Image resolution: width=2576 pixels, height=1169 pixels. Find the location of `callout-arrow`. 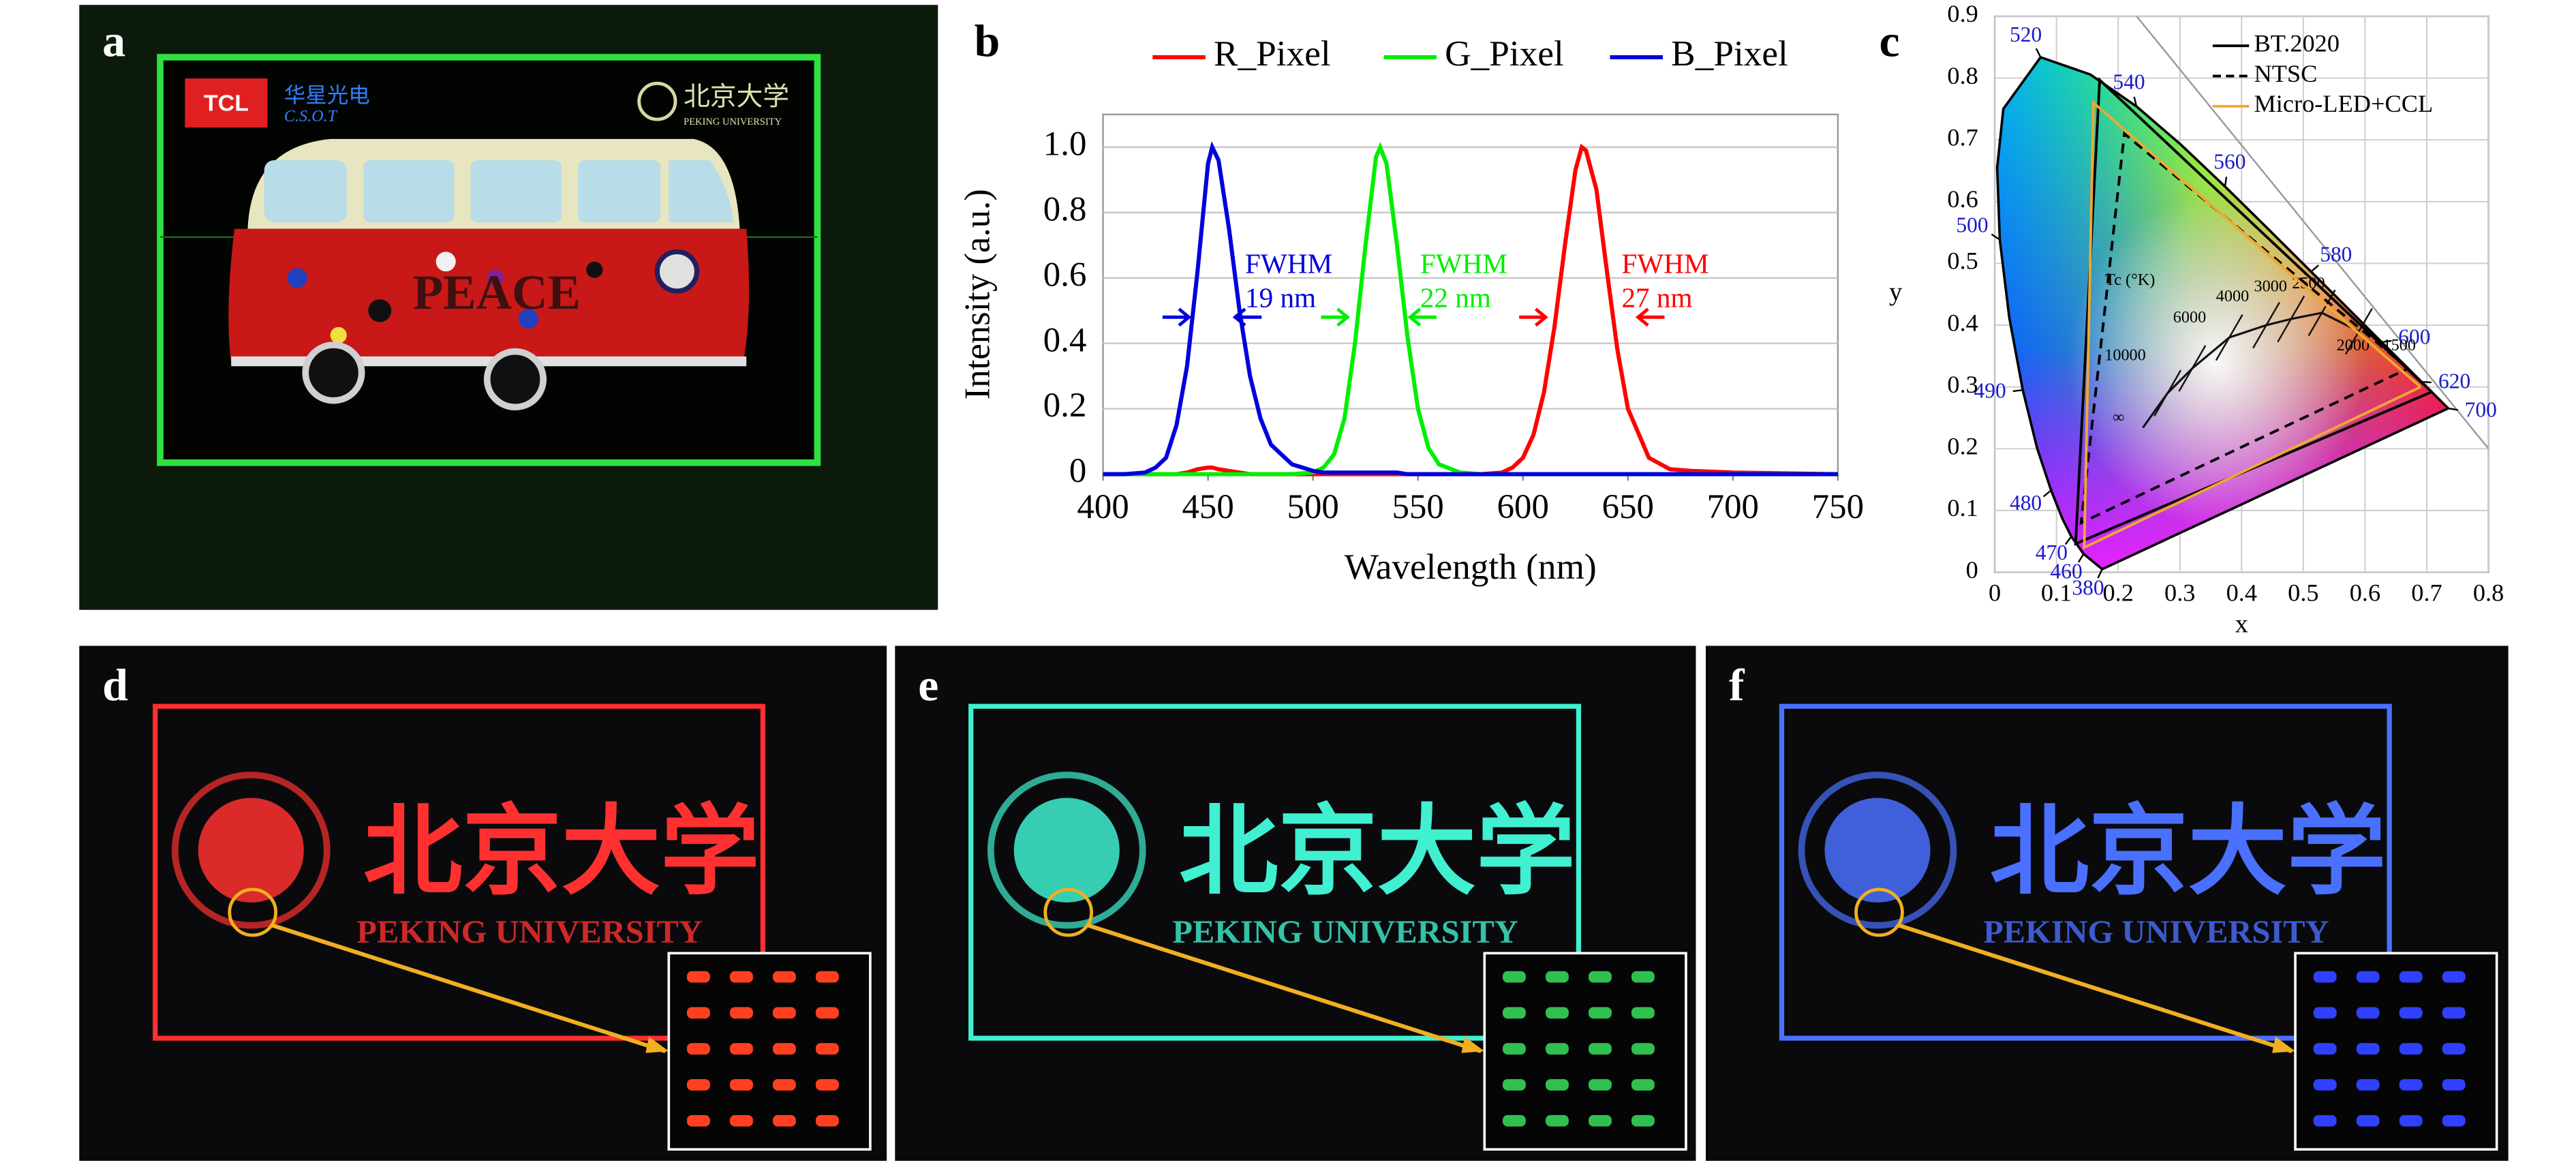

callout-arrow is located at coordinates (1284, 988).